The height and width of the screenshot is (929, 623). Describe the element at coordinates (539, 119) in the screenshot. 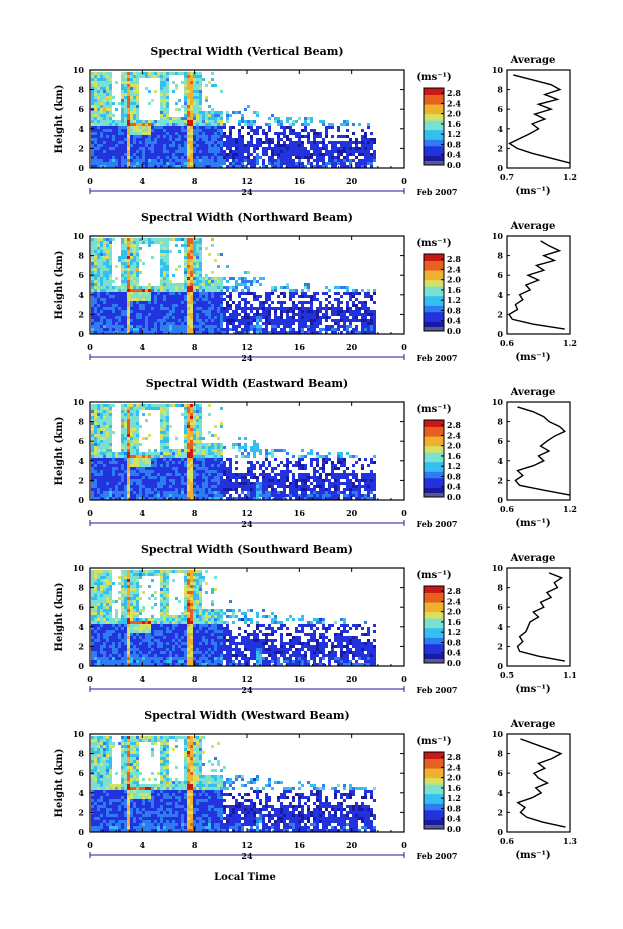

I see `average-profile-line` at that location.